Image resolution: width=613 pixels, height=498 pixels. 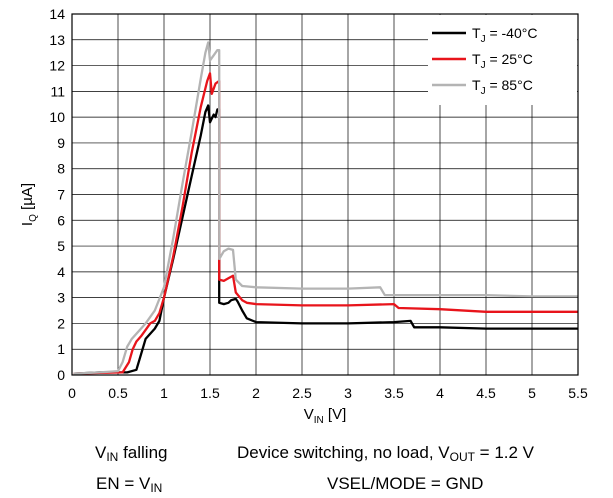 What do you see at coordinates (61, 220) in the screenshot?
I see `y-tick-label: 6` at bounding box center [61, 220].